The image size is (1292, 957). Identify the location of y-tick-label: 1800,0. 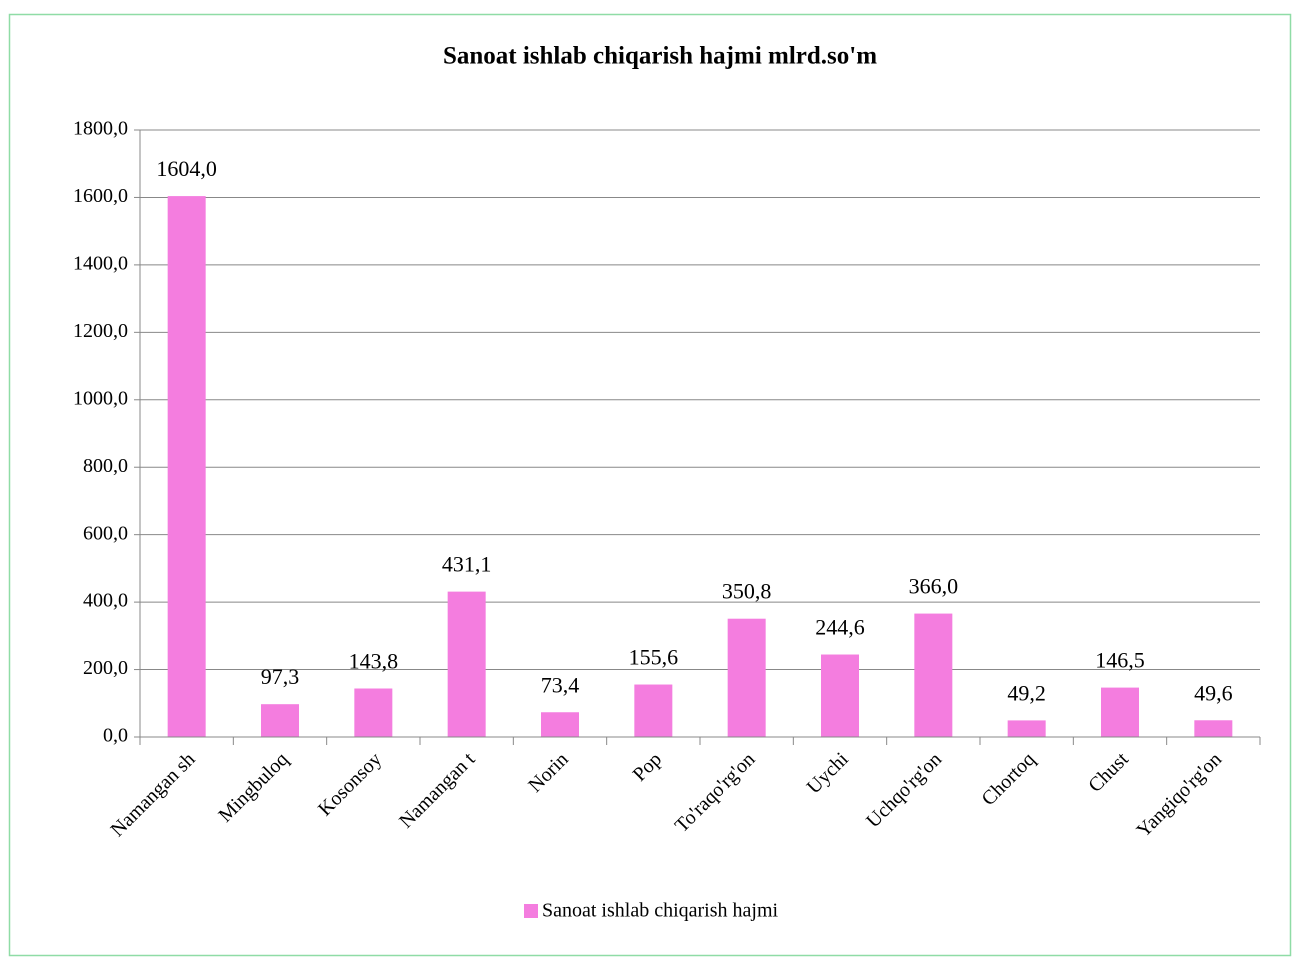
(100, 129).